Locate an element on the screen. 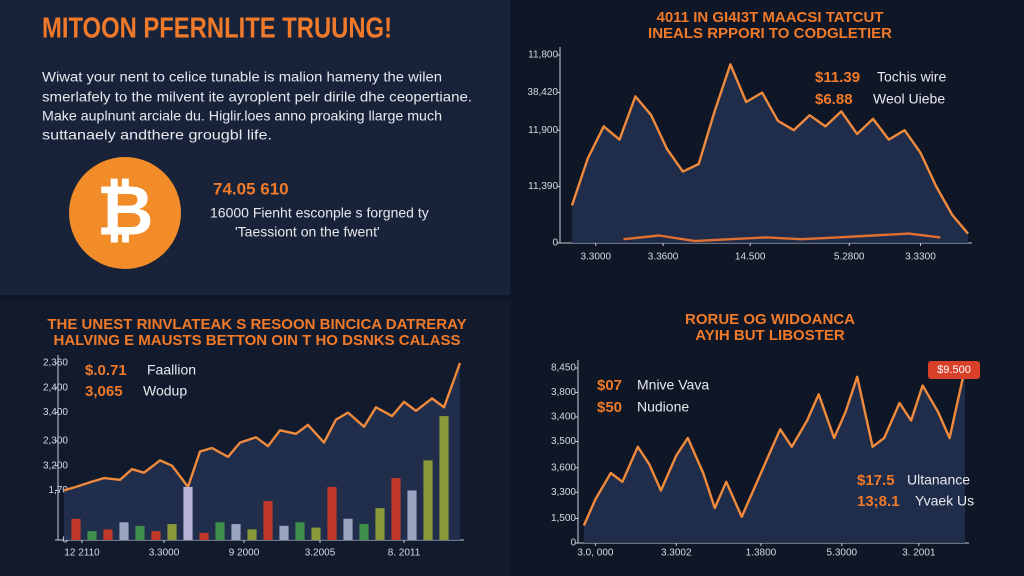 The width and height of the screenshot is (1024, 576). chart-title: RORUE OG WIDOANCA is located at coordinates (770, 319).